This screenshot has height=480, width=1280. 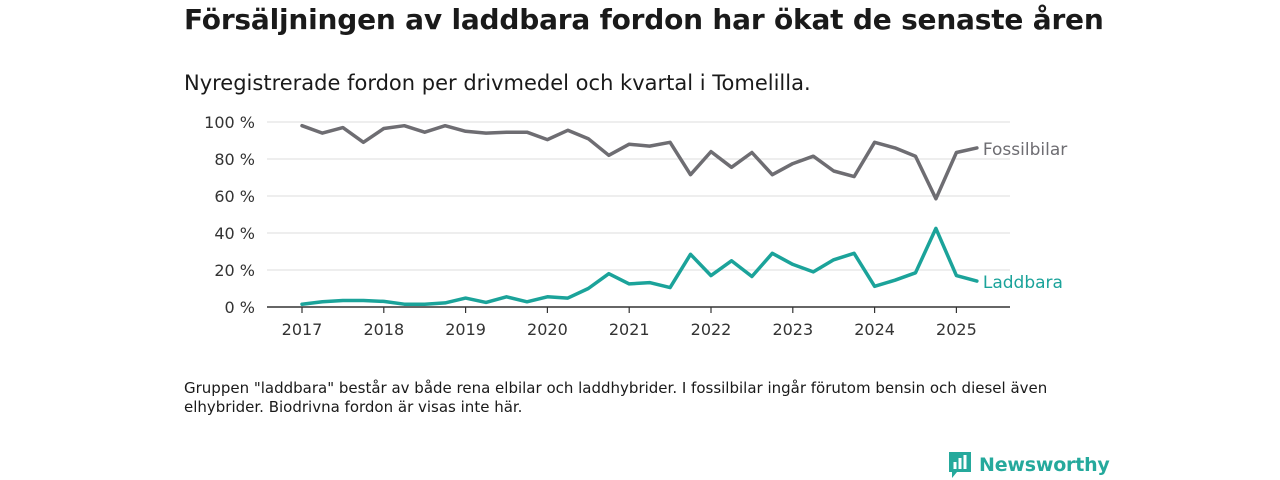 I want to click on series-labels: Fossilbilar Laddbara, so click(x=1025, y=216).